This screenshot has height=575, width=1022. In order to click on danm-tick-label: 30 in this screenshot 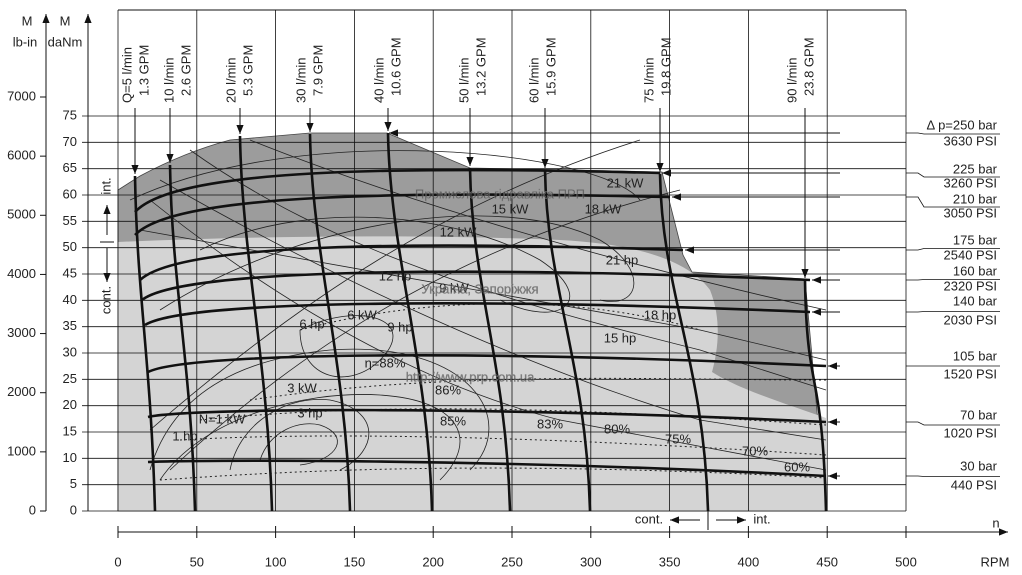, I will do `click(70, 351)`.